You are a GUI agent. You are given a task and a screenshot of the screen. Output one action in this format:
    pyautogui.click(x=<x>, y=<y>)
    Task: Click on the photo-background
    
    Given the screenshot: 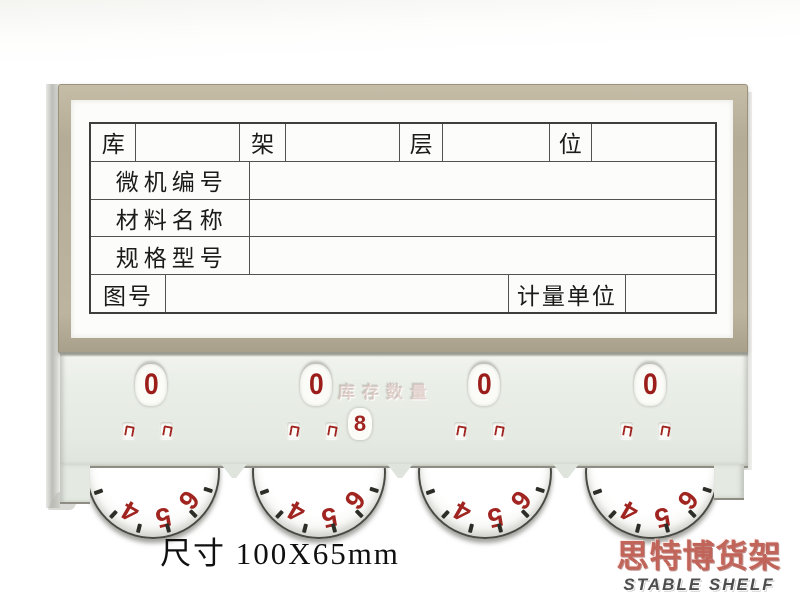 What is the action you would take?
    pyautogui.click(x=400, y=35)
    